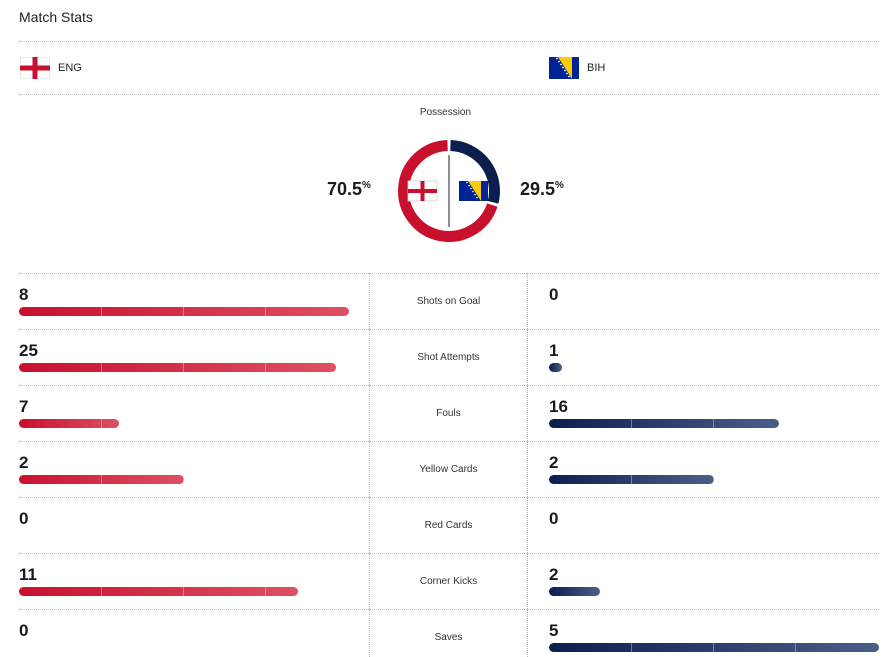 The width and height of the screenshot is (891, 657). Describe the element at coordinates (24, 406) in the screenshot. I see `home-stat-value: 7` at that location.